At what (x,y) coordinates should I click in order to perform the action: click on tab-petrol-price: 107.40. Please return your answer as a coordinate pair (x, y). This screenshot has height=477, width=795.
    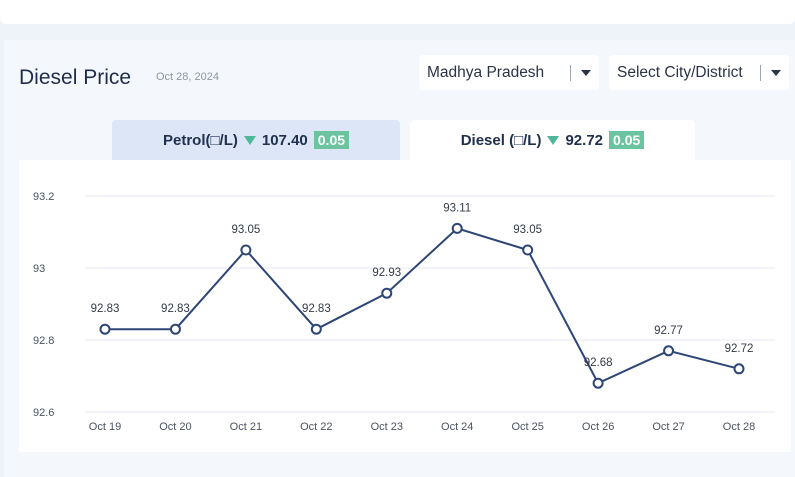
    Looking at the image, I should click on (284, 140).